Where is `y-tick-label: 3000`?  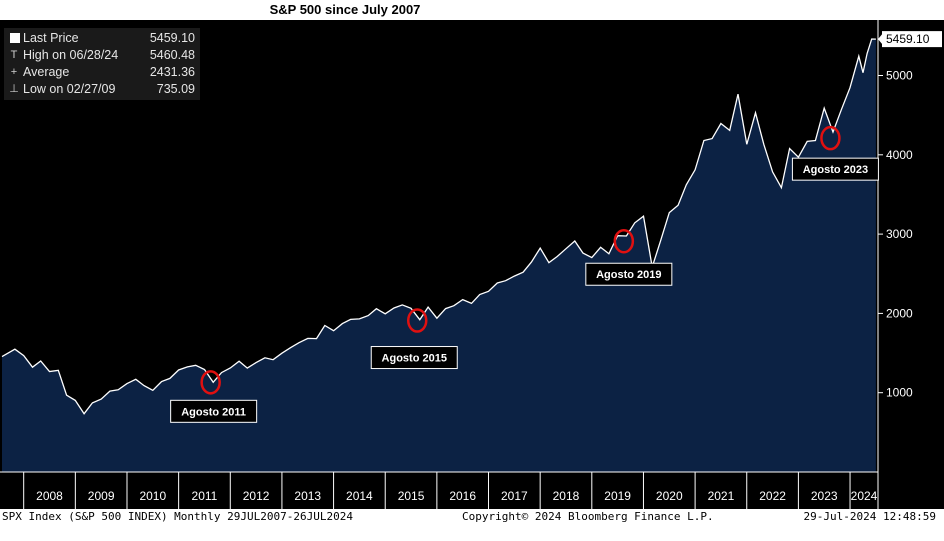
y-tick-label: 3000 is located at coordinates (899, 234).